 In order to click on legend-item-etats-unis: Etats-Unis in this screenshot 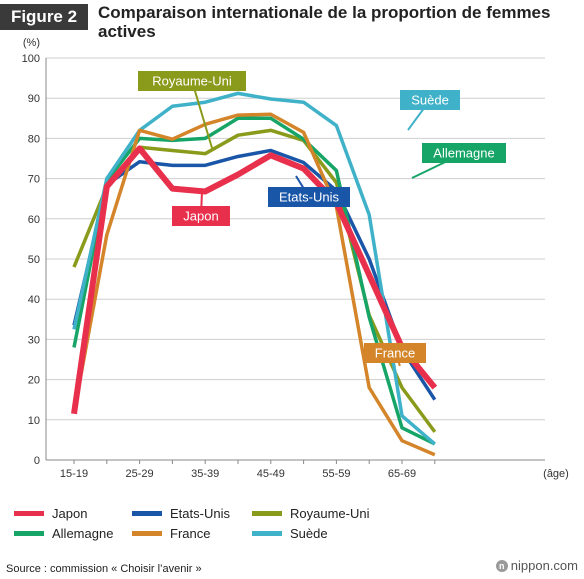, I will do `click(181, 513)`.